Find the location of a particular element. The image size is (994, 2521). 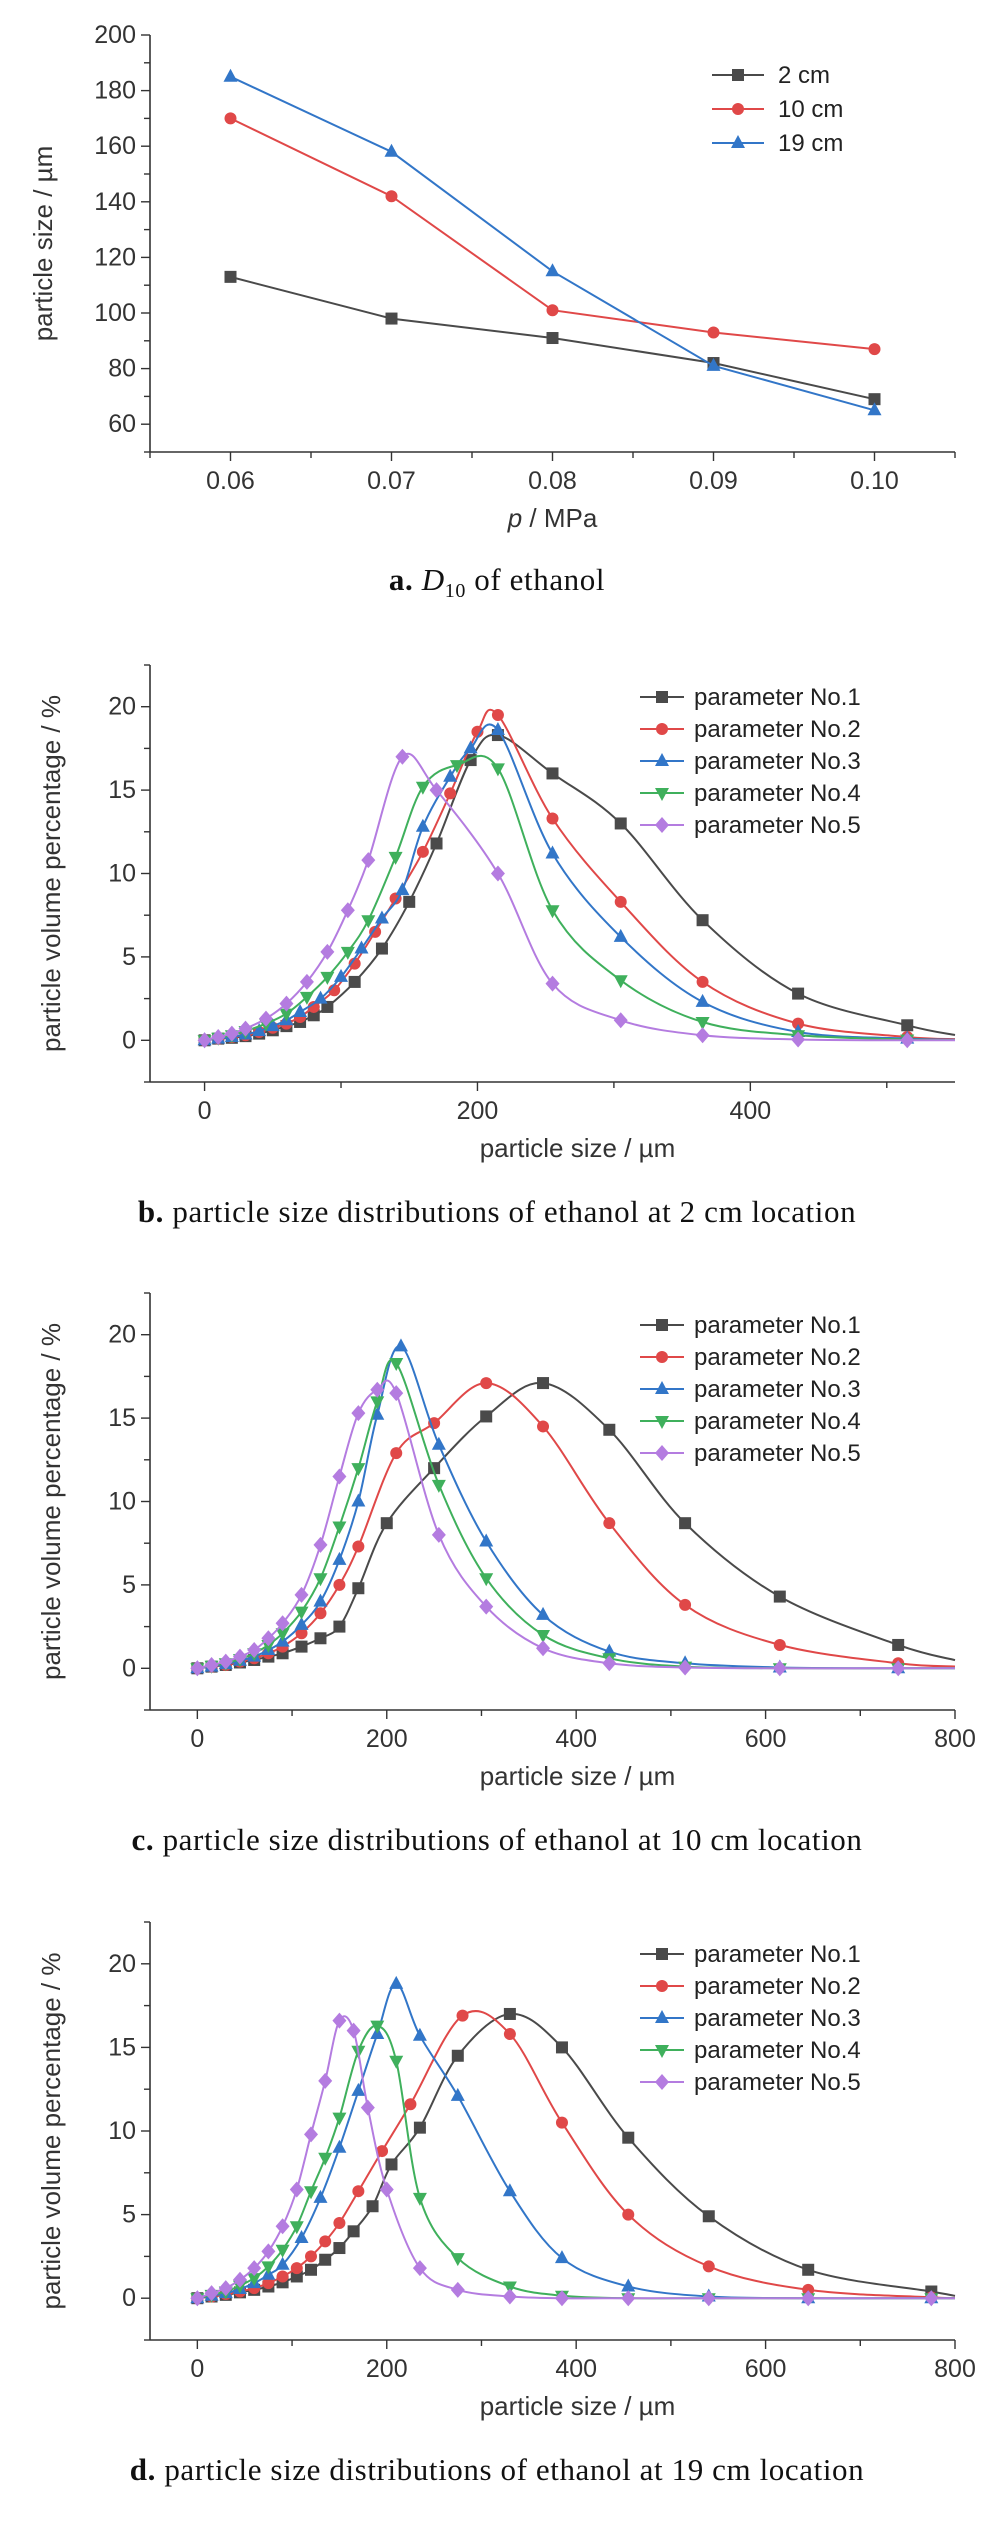

x-axis-label: p / MPa is located at coordinates (552, 518).